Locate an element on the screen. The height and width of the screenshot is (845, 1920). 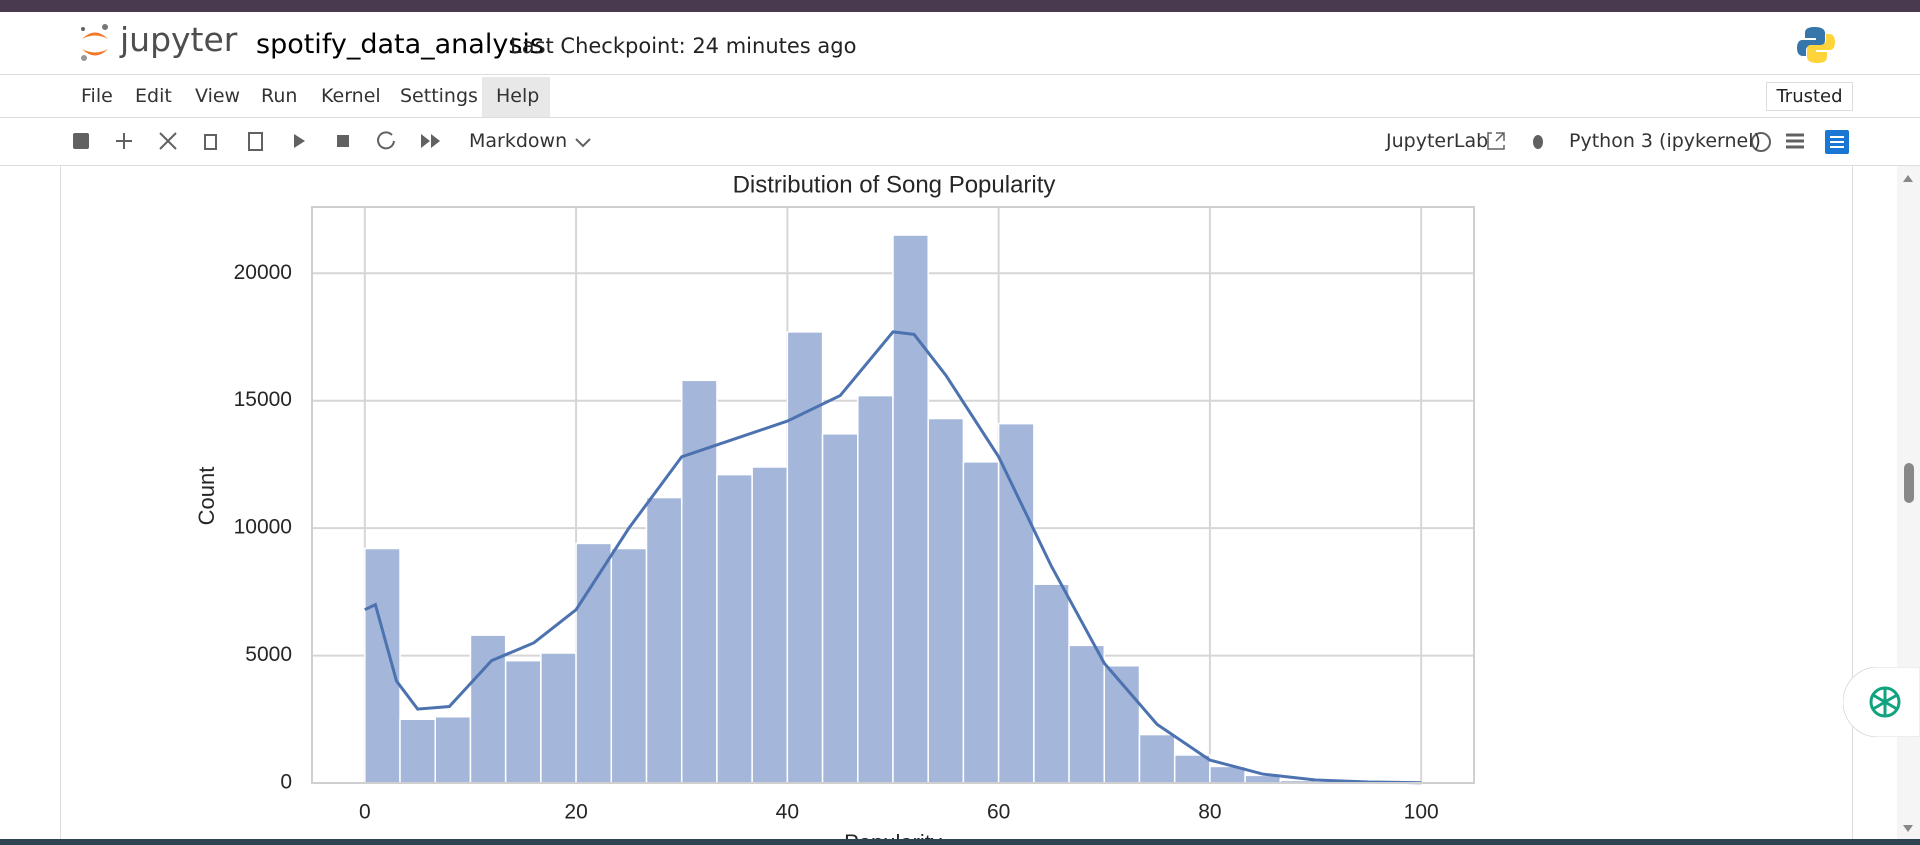
external-link-icon is located at coordinates (1496, 141).